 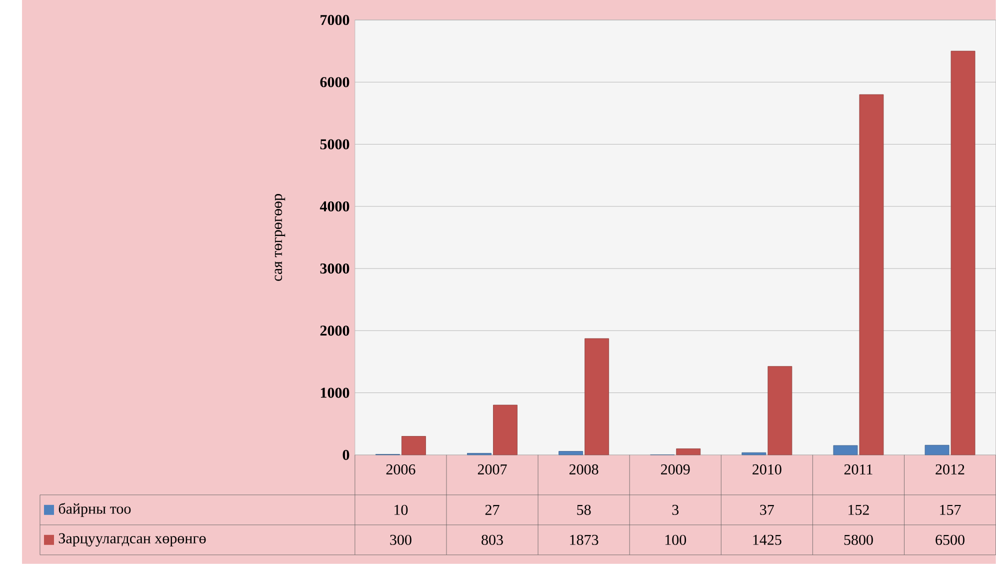 I want to click on y-tick-label: 6000, so click(x=335, y=82).